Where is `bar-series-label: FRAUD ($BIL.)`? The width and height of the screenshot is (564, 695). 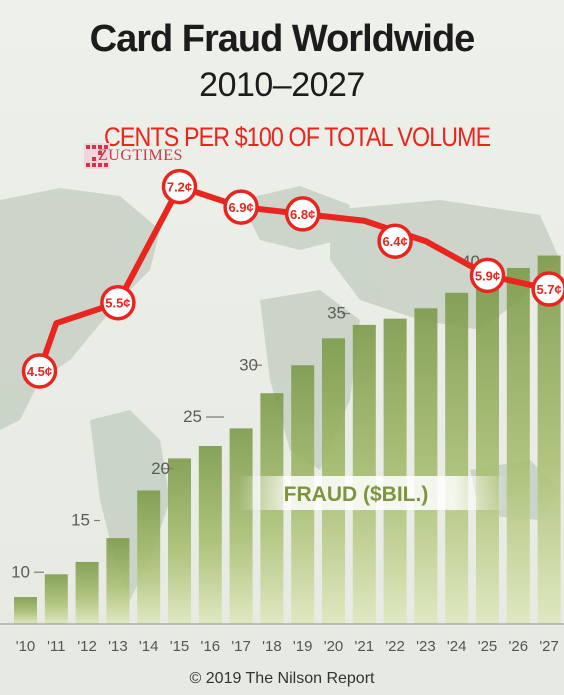
bar-series-label: FRAUD ($BIL.) is located at coordinates (356, 494).